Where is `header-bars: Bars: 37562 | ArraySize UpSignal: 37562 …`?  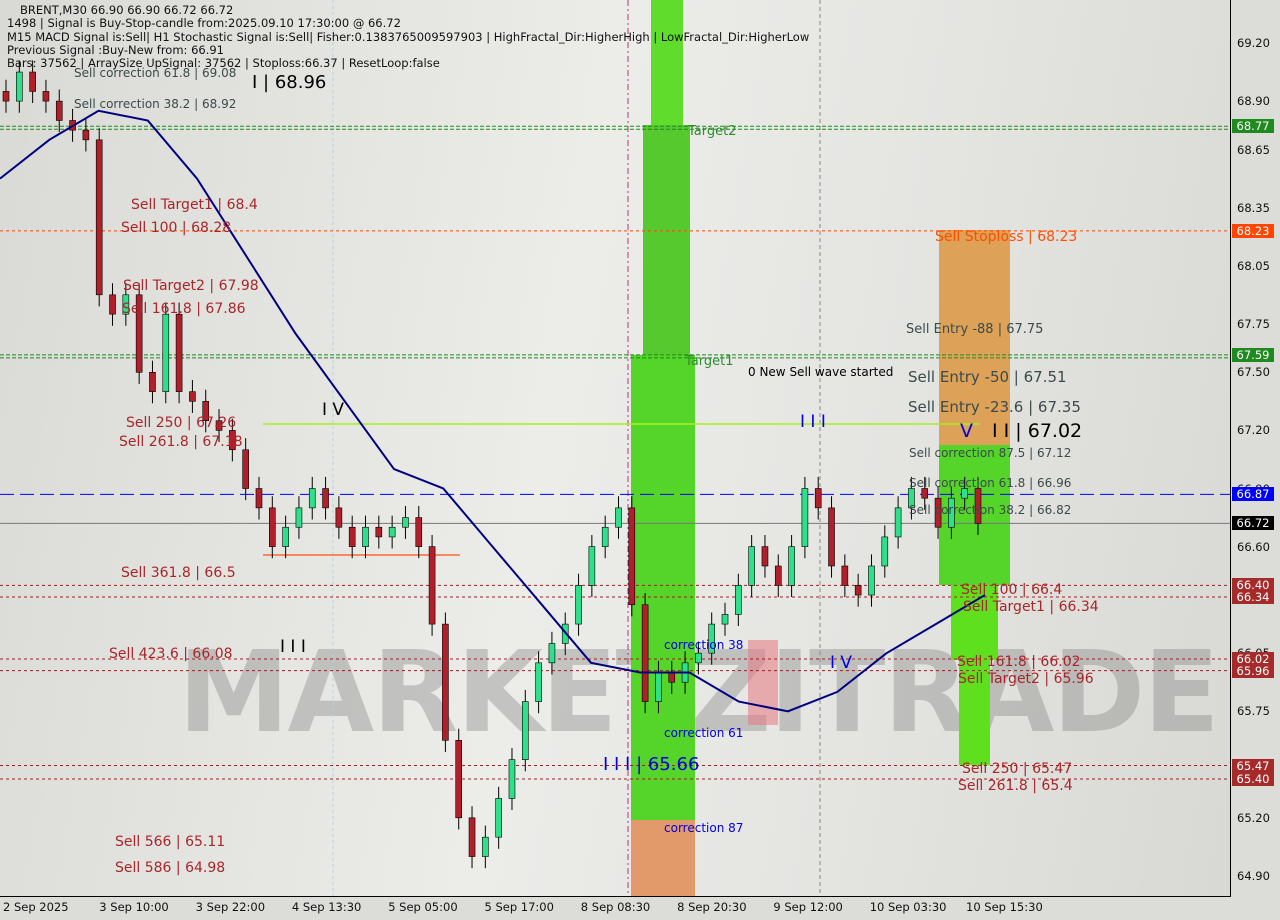 header-bars: Bars: 37562 | ArraySize UpSignal: 37562 … is located at coordinates (223, 63).